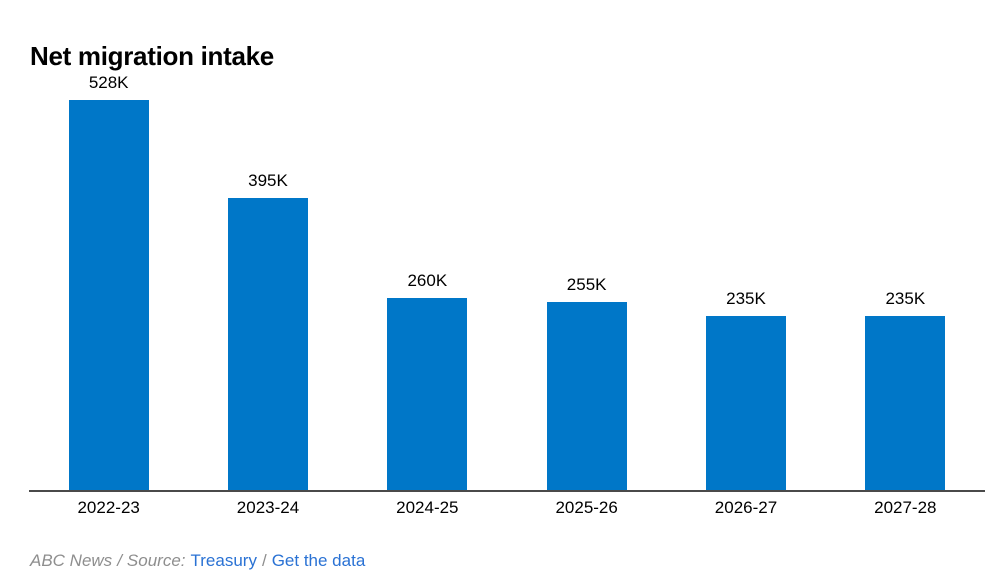  What do you see at coordinates (427, 280) in the screenshot?
I see `value-label: 260K` at bounding box center [427, 280].